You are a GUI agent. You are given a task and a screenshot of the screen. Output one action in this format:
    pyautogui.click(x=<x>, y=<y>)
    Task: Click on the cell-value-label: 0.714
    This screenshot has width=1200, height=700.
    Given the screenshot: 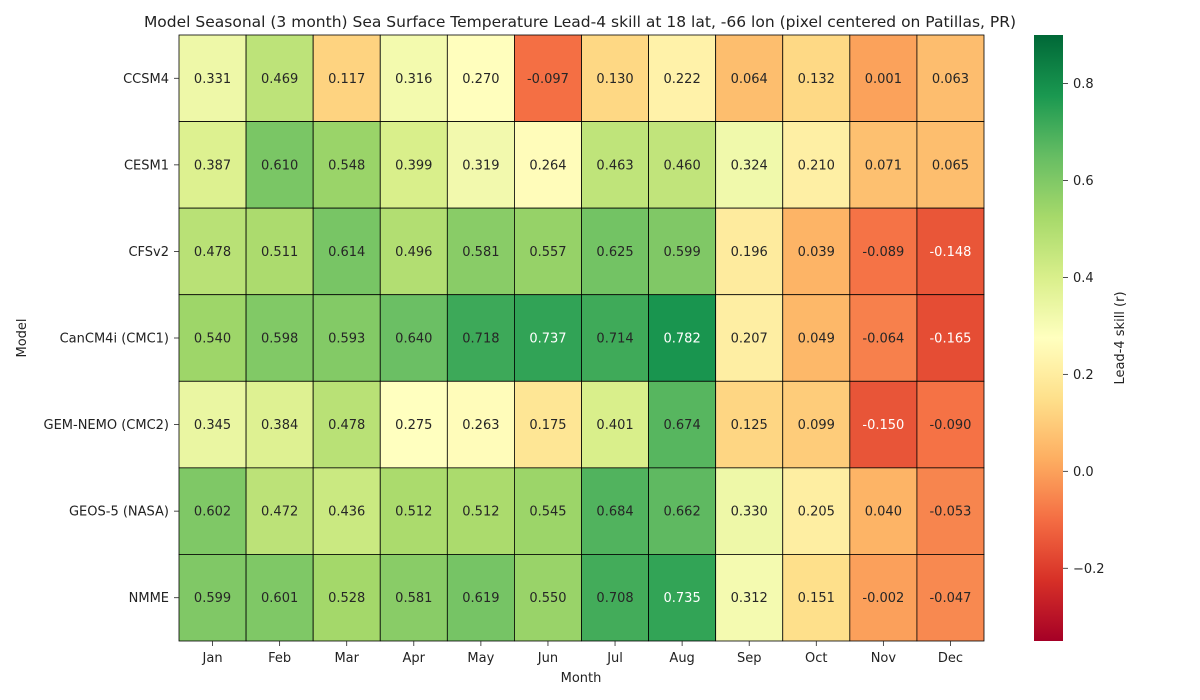 What is the action you would take?
    pyautogui.click(x=614, y=339)
    